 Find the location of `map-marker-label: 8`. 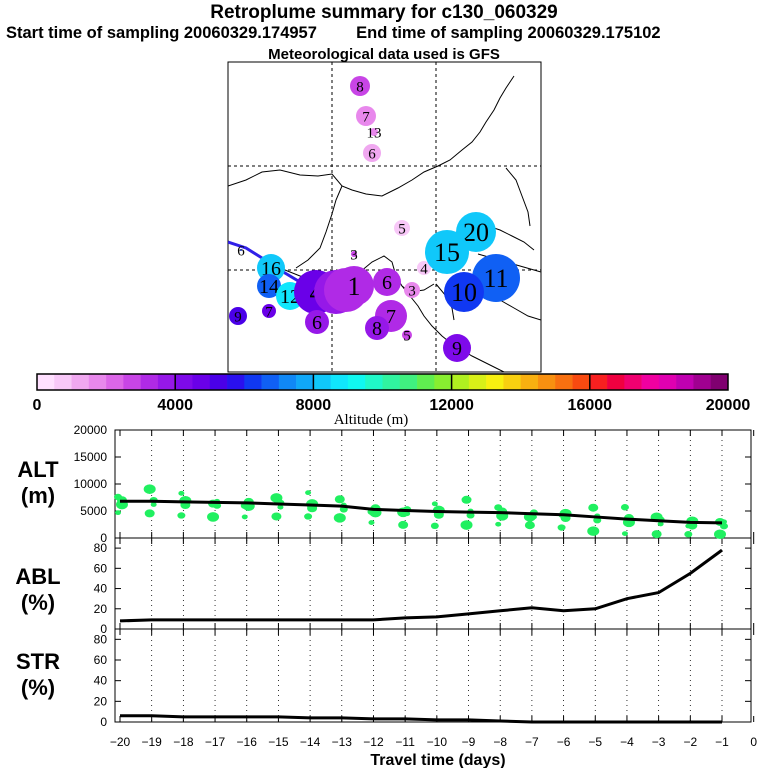

map-marker-label: 8 is located at coordinates (360, 87).